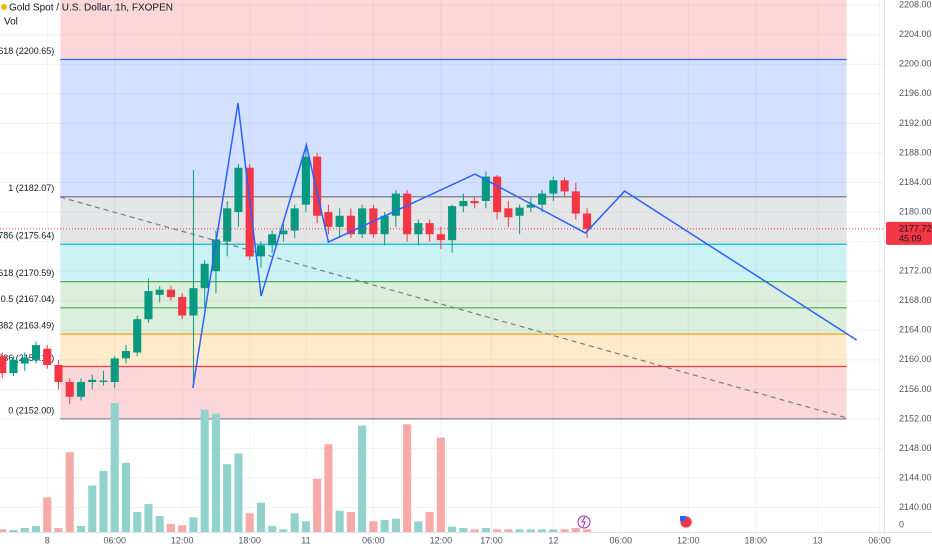 This screenshot has height=550, width=932. What do you see at coordinates (915, 330) in the screenshot?
I see `y-tick-label: 2164.00` at bounding box center [915, 330].